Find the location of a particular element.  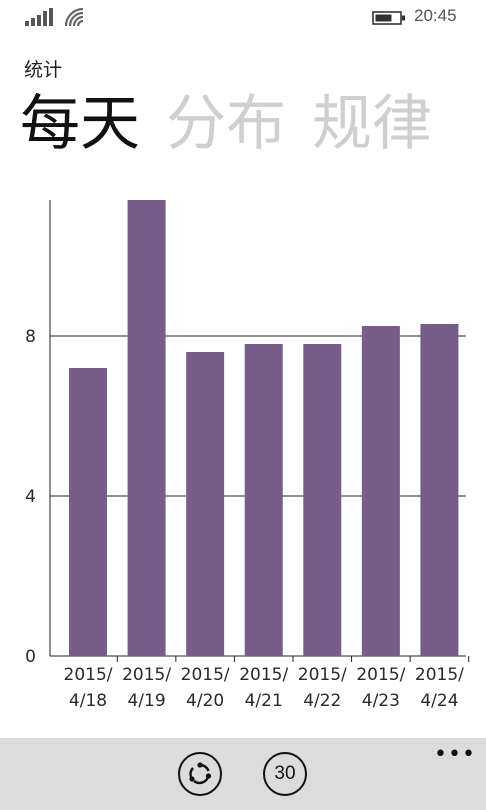

x-tick-label: 4/19 is located at coordinates (146, 701).